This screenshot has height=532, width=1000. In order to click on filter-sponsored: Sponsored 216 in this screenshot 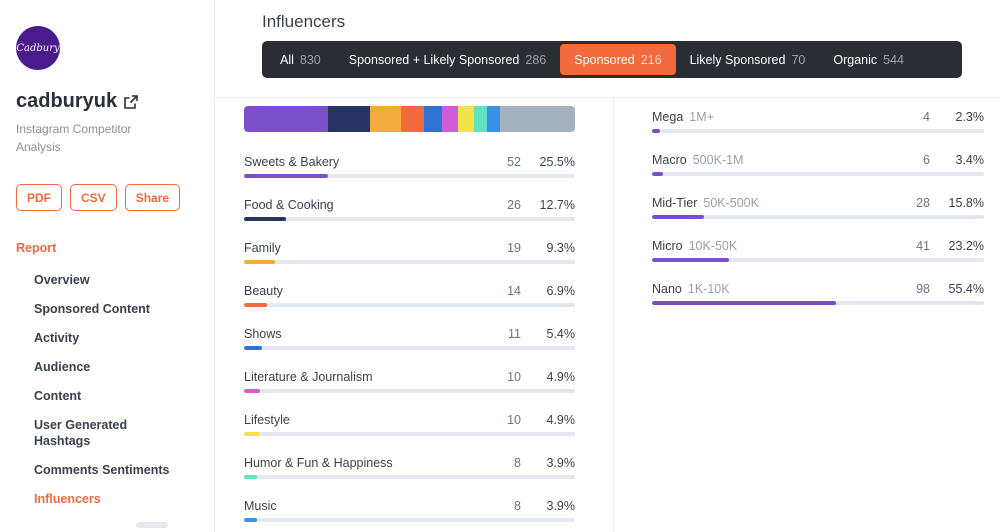, I will do `click(618, 59)`.